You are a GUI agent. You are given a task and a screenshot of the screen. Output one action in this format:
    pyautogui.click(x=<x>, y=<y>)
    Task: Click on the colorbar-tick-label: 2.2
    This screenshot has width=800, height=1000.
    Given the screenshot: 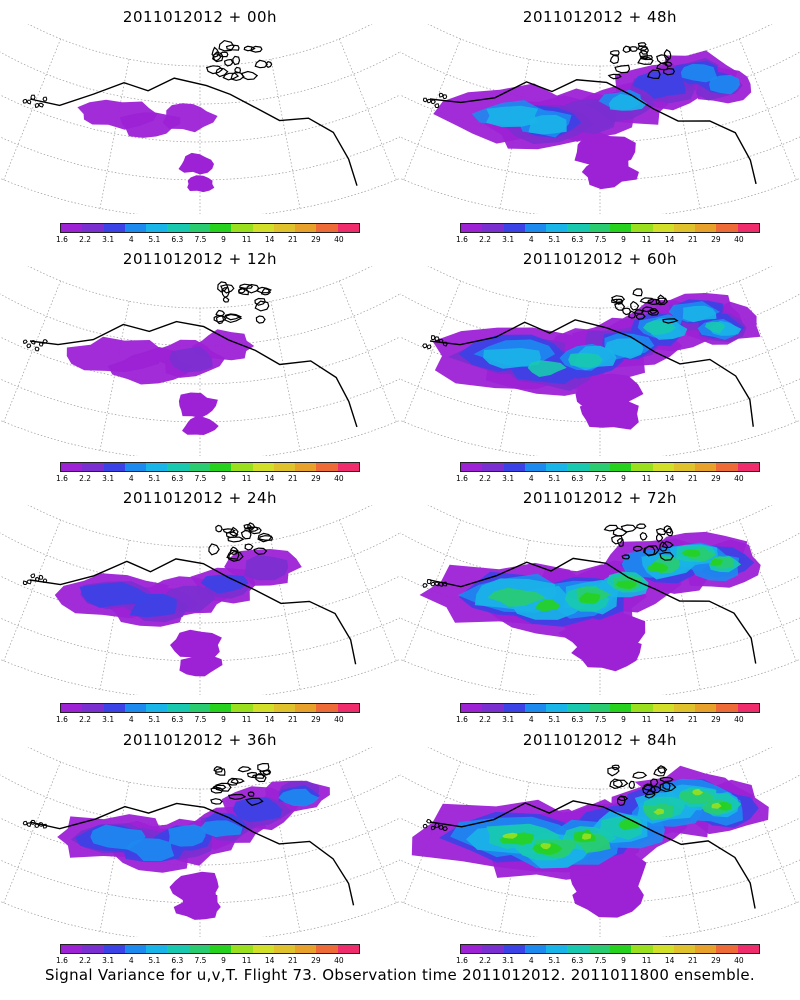 What is the action you would take?
    pyautogui.click(x=485, y=719)
    